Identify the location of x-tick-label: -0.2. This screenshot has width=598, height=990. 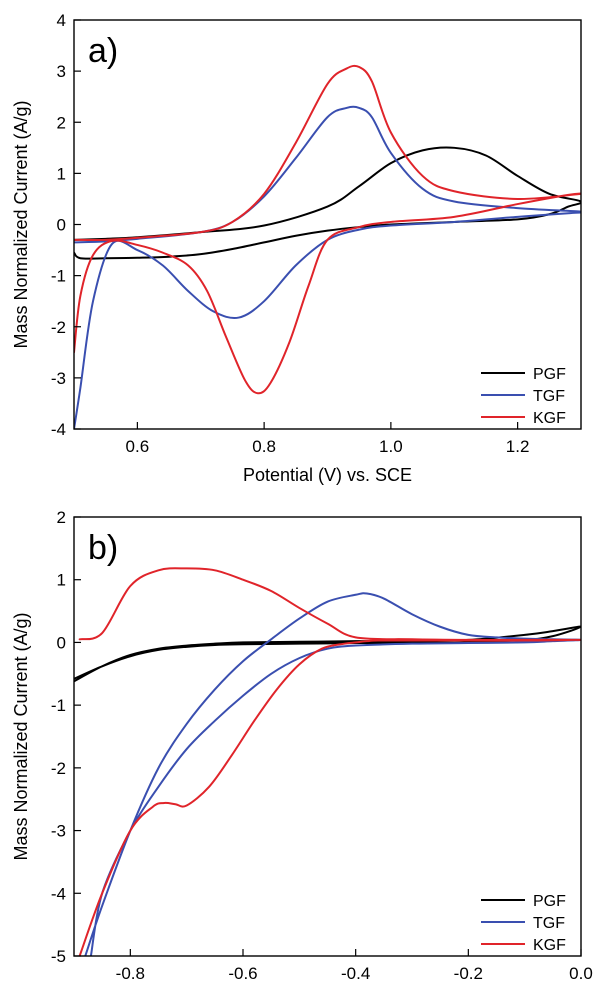
(468, 973).